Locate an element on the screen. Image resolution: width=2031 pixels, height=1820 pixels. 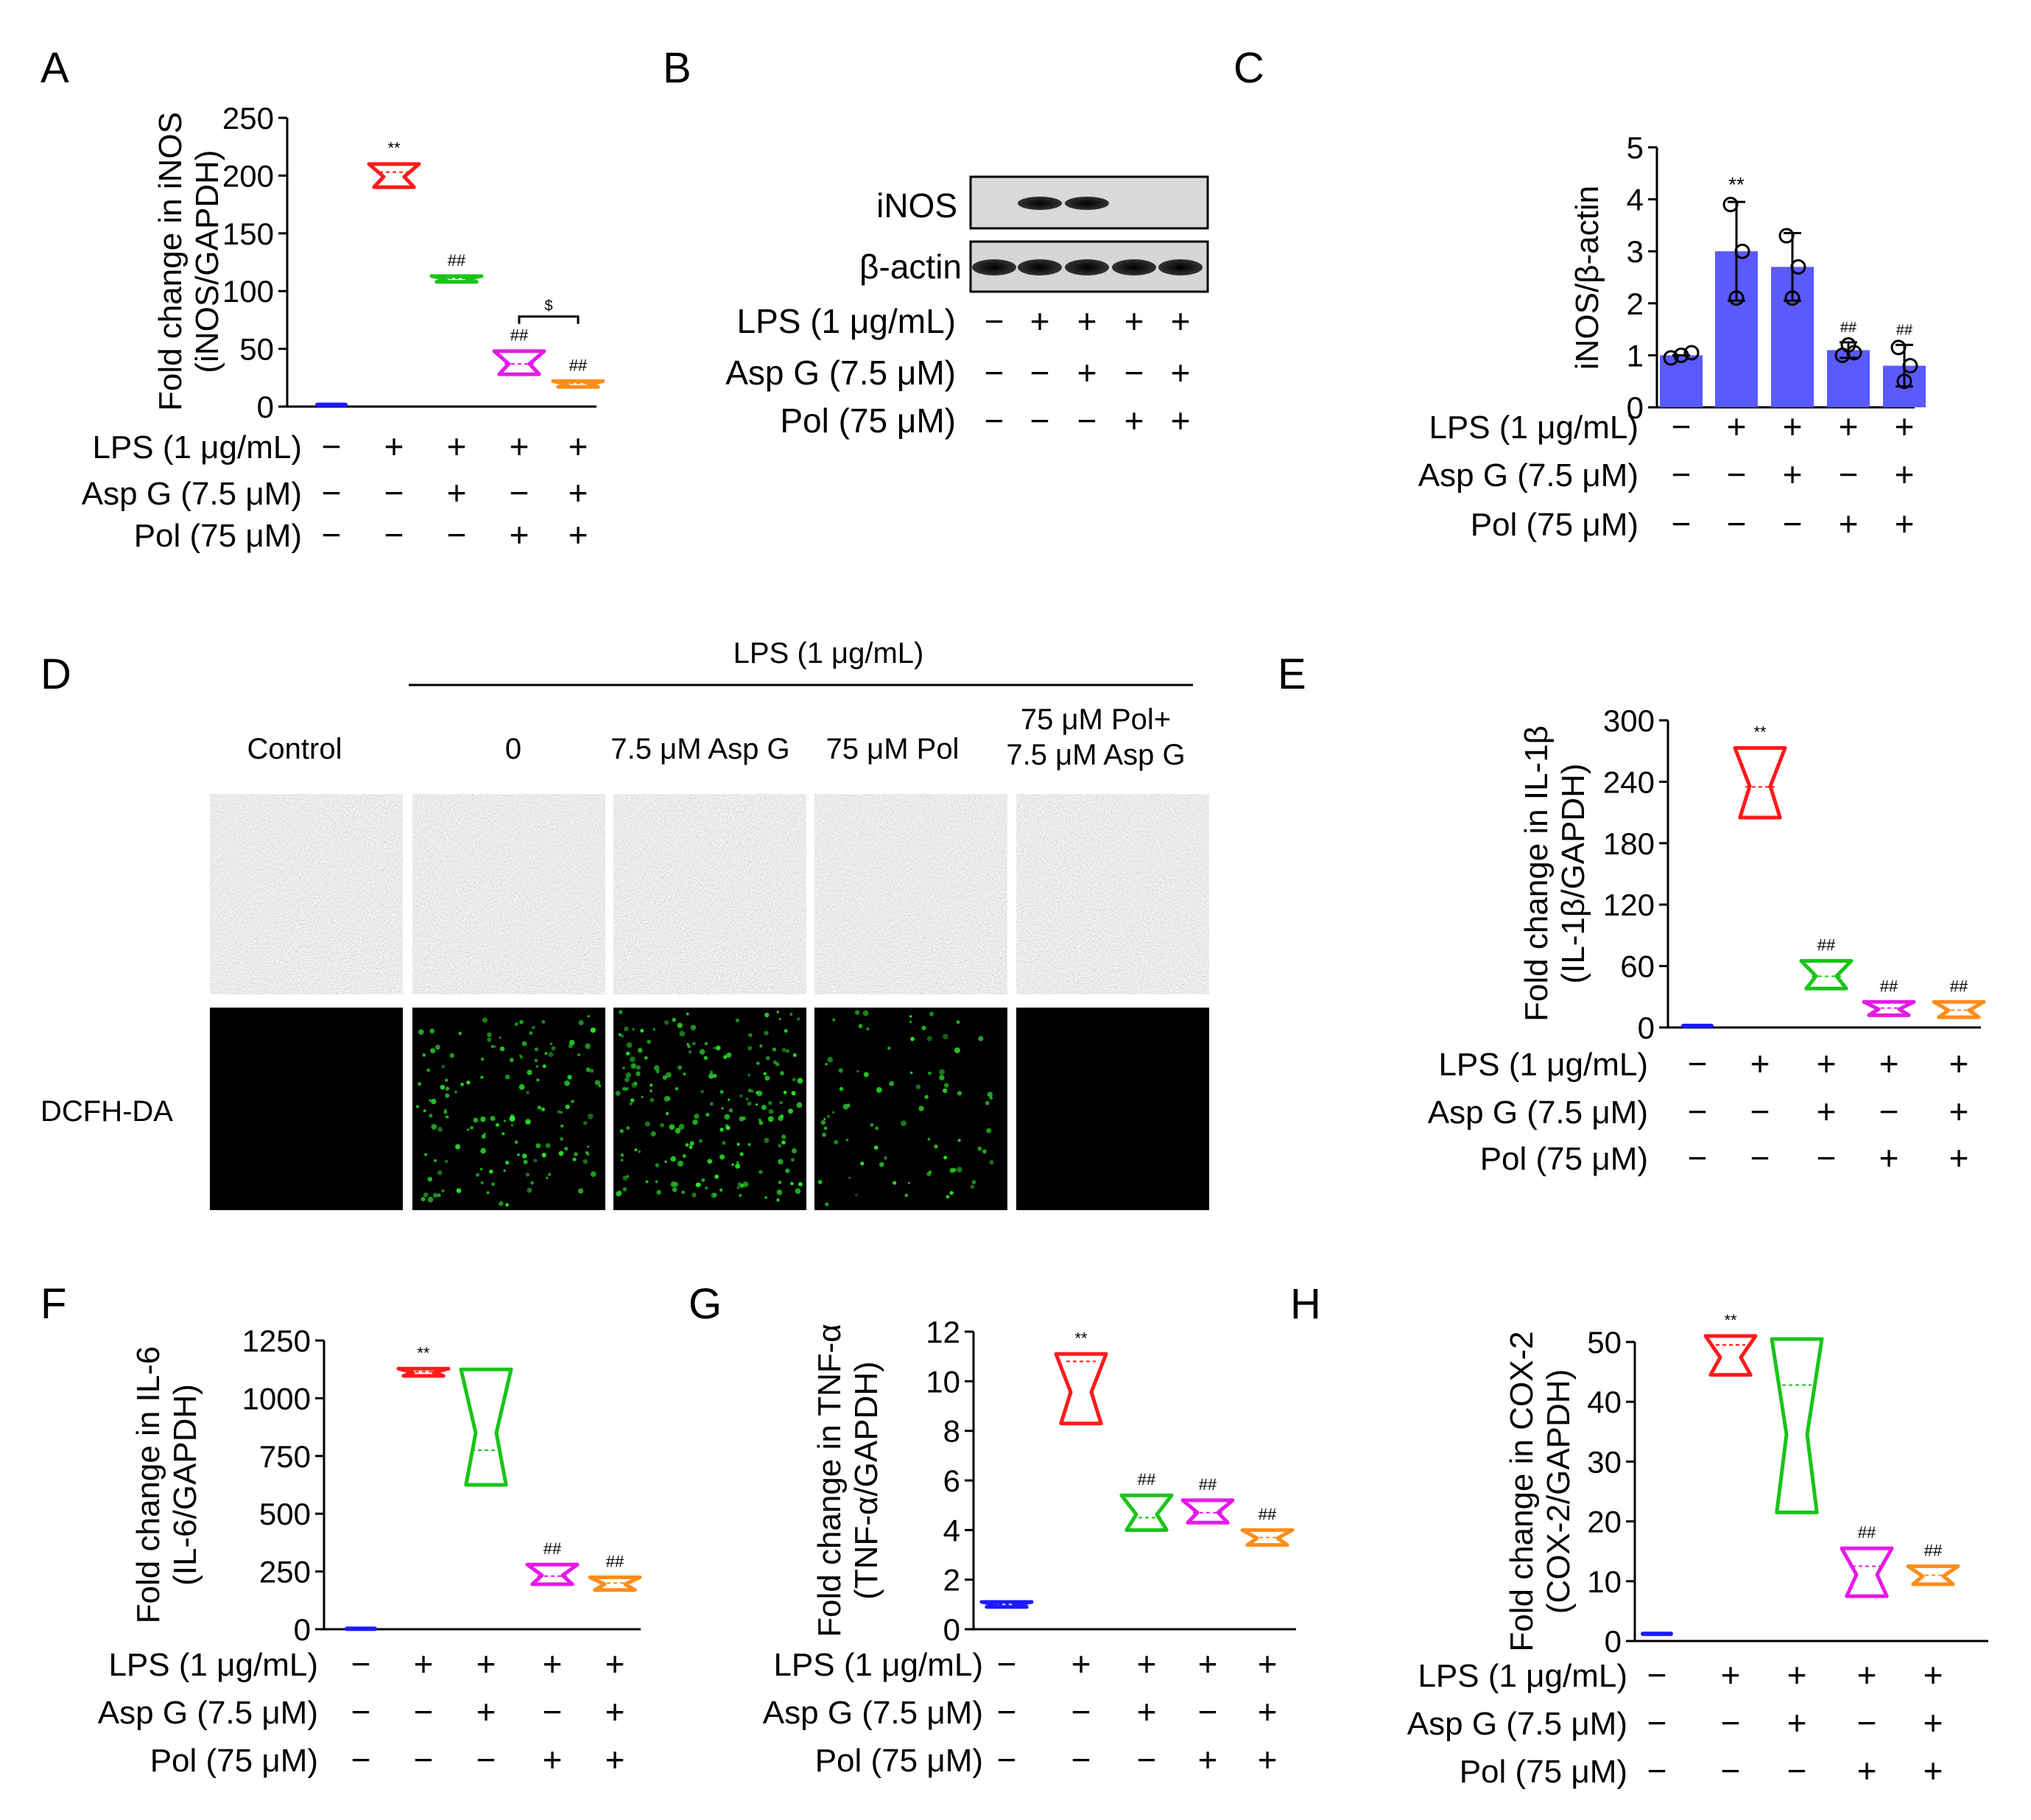
sign-F-1-0: − is located at coordinates (361, 1712).